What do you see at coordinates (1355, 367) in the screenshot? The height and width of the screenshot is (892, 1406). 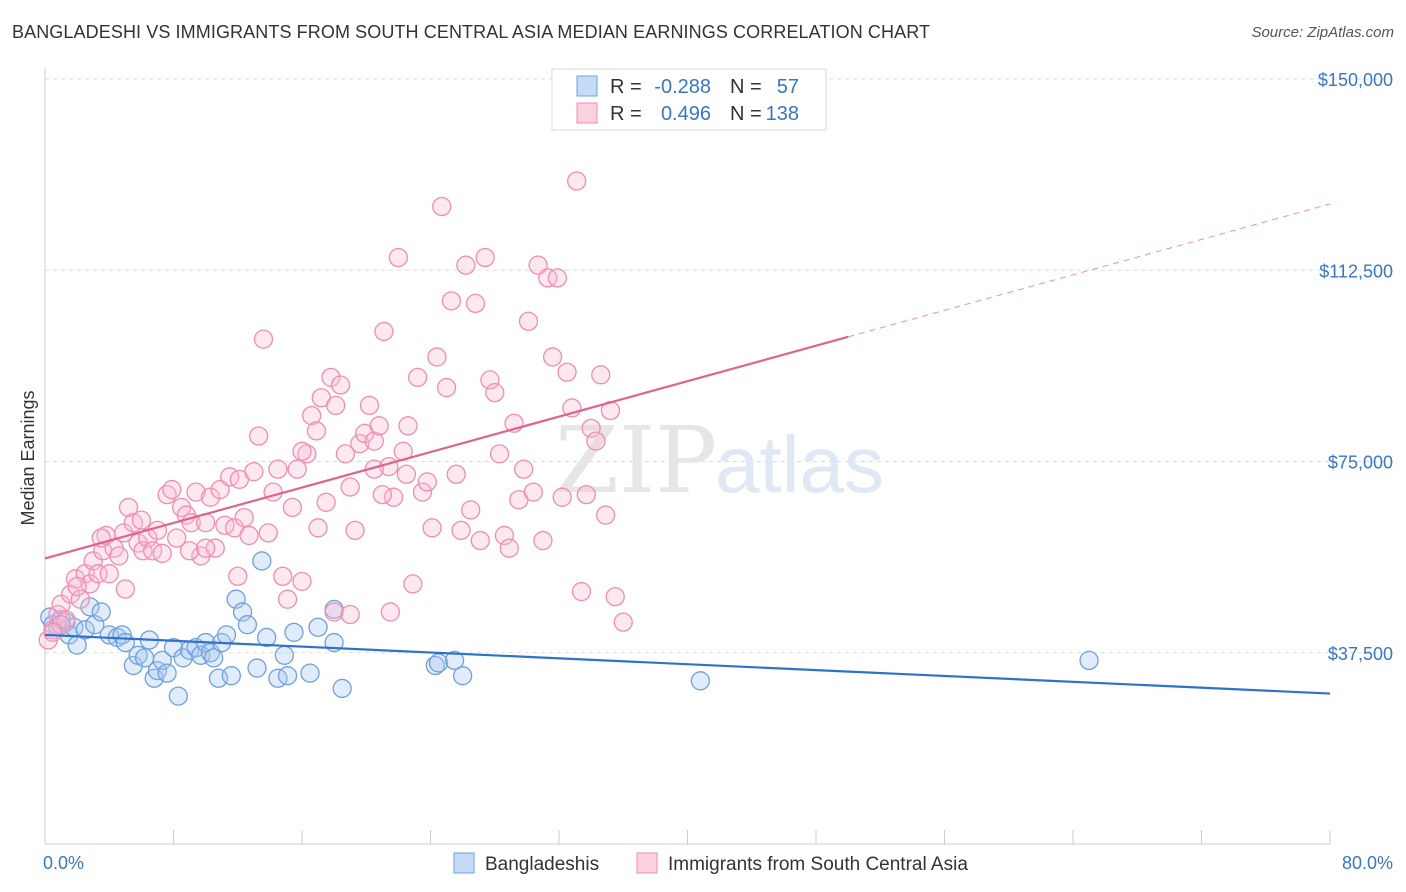 I see `y-tick-labels: $37,500 $75,000 $112,500 $150,000` at bounding box center [1355, 367].